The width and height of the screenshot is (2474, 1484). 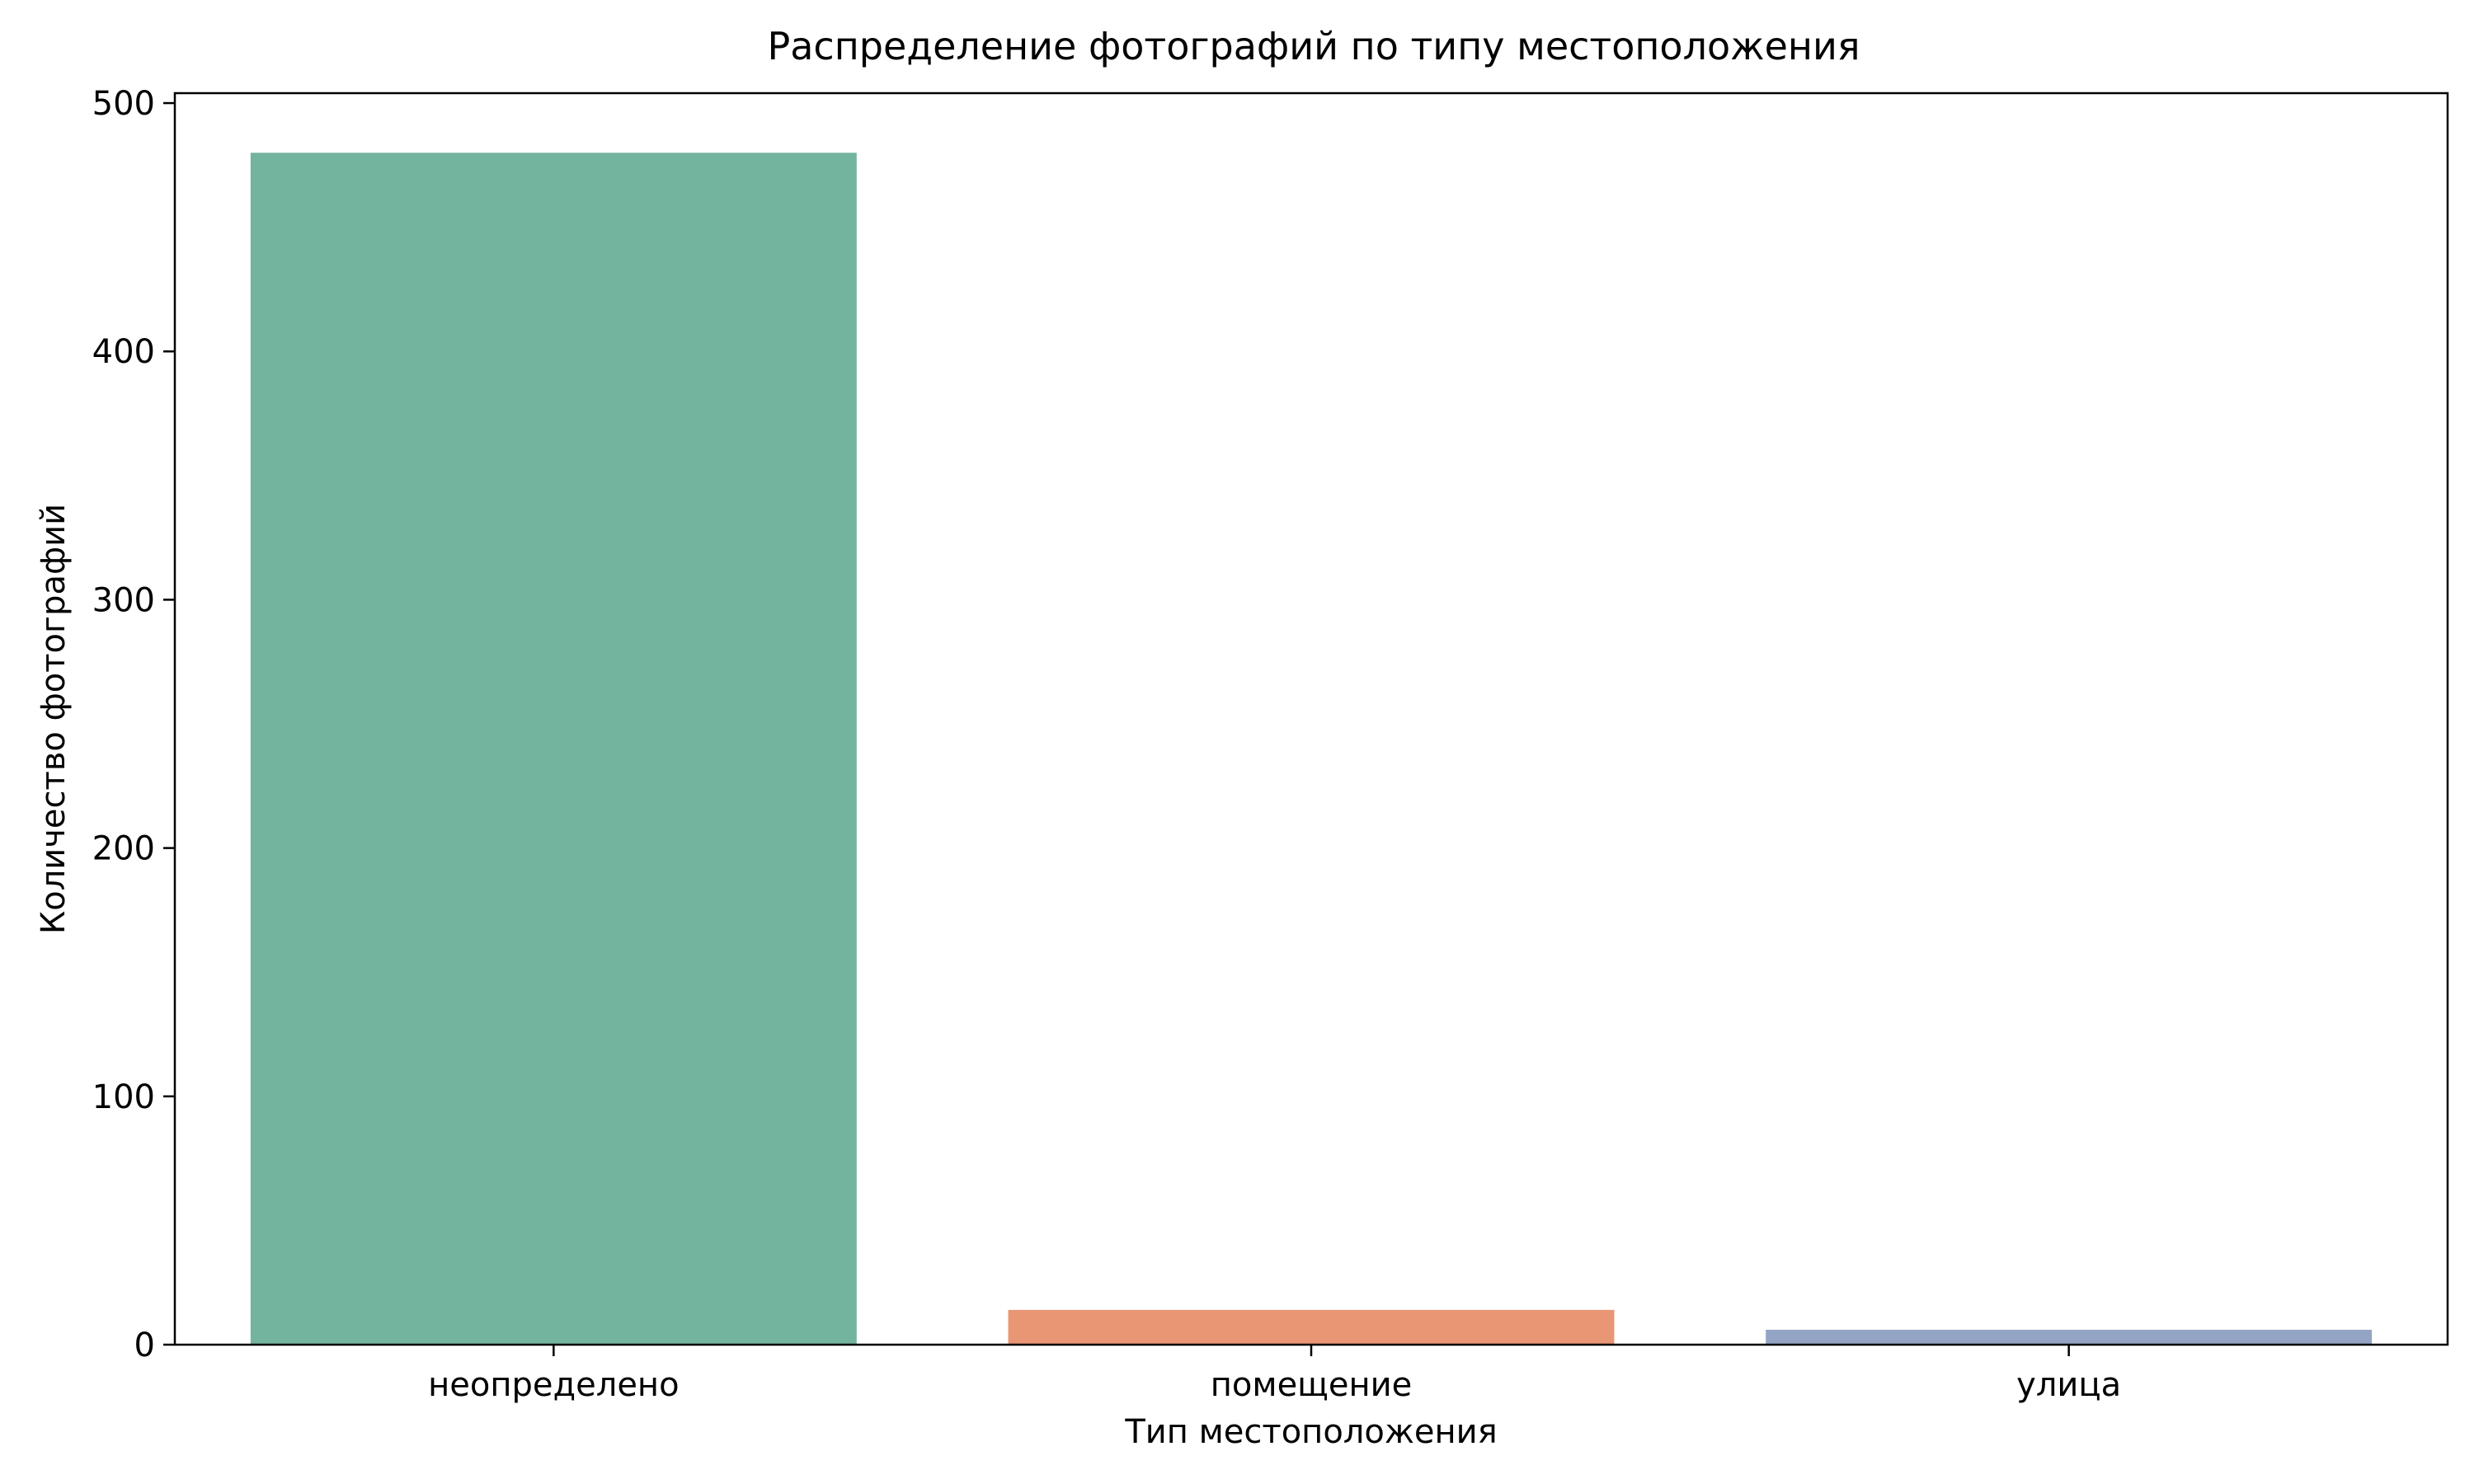 What do you see at coordinates (1311, 1385) in the screenshot?
I see `x-tick-label: помещение` at bounding box center [1311, 1385].